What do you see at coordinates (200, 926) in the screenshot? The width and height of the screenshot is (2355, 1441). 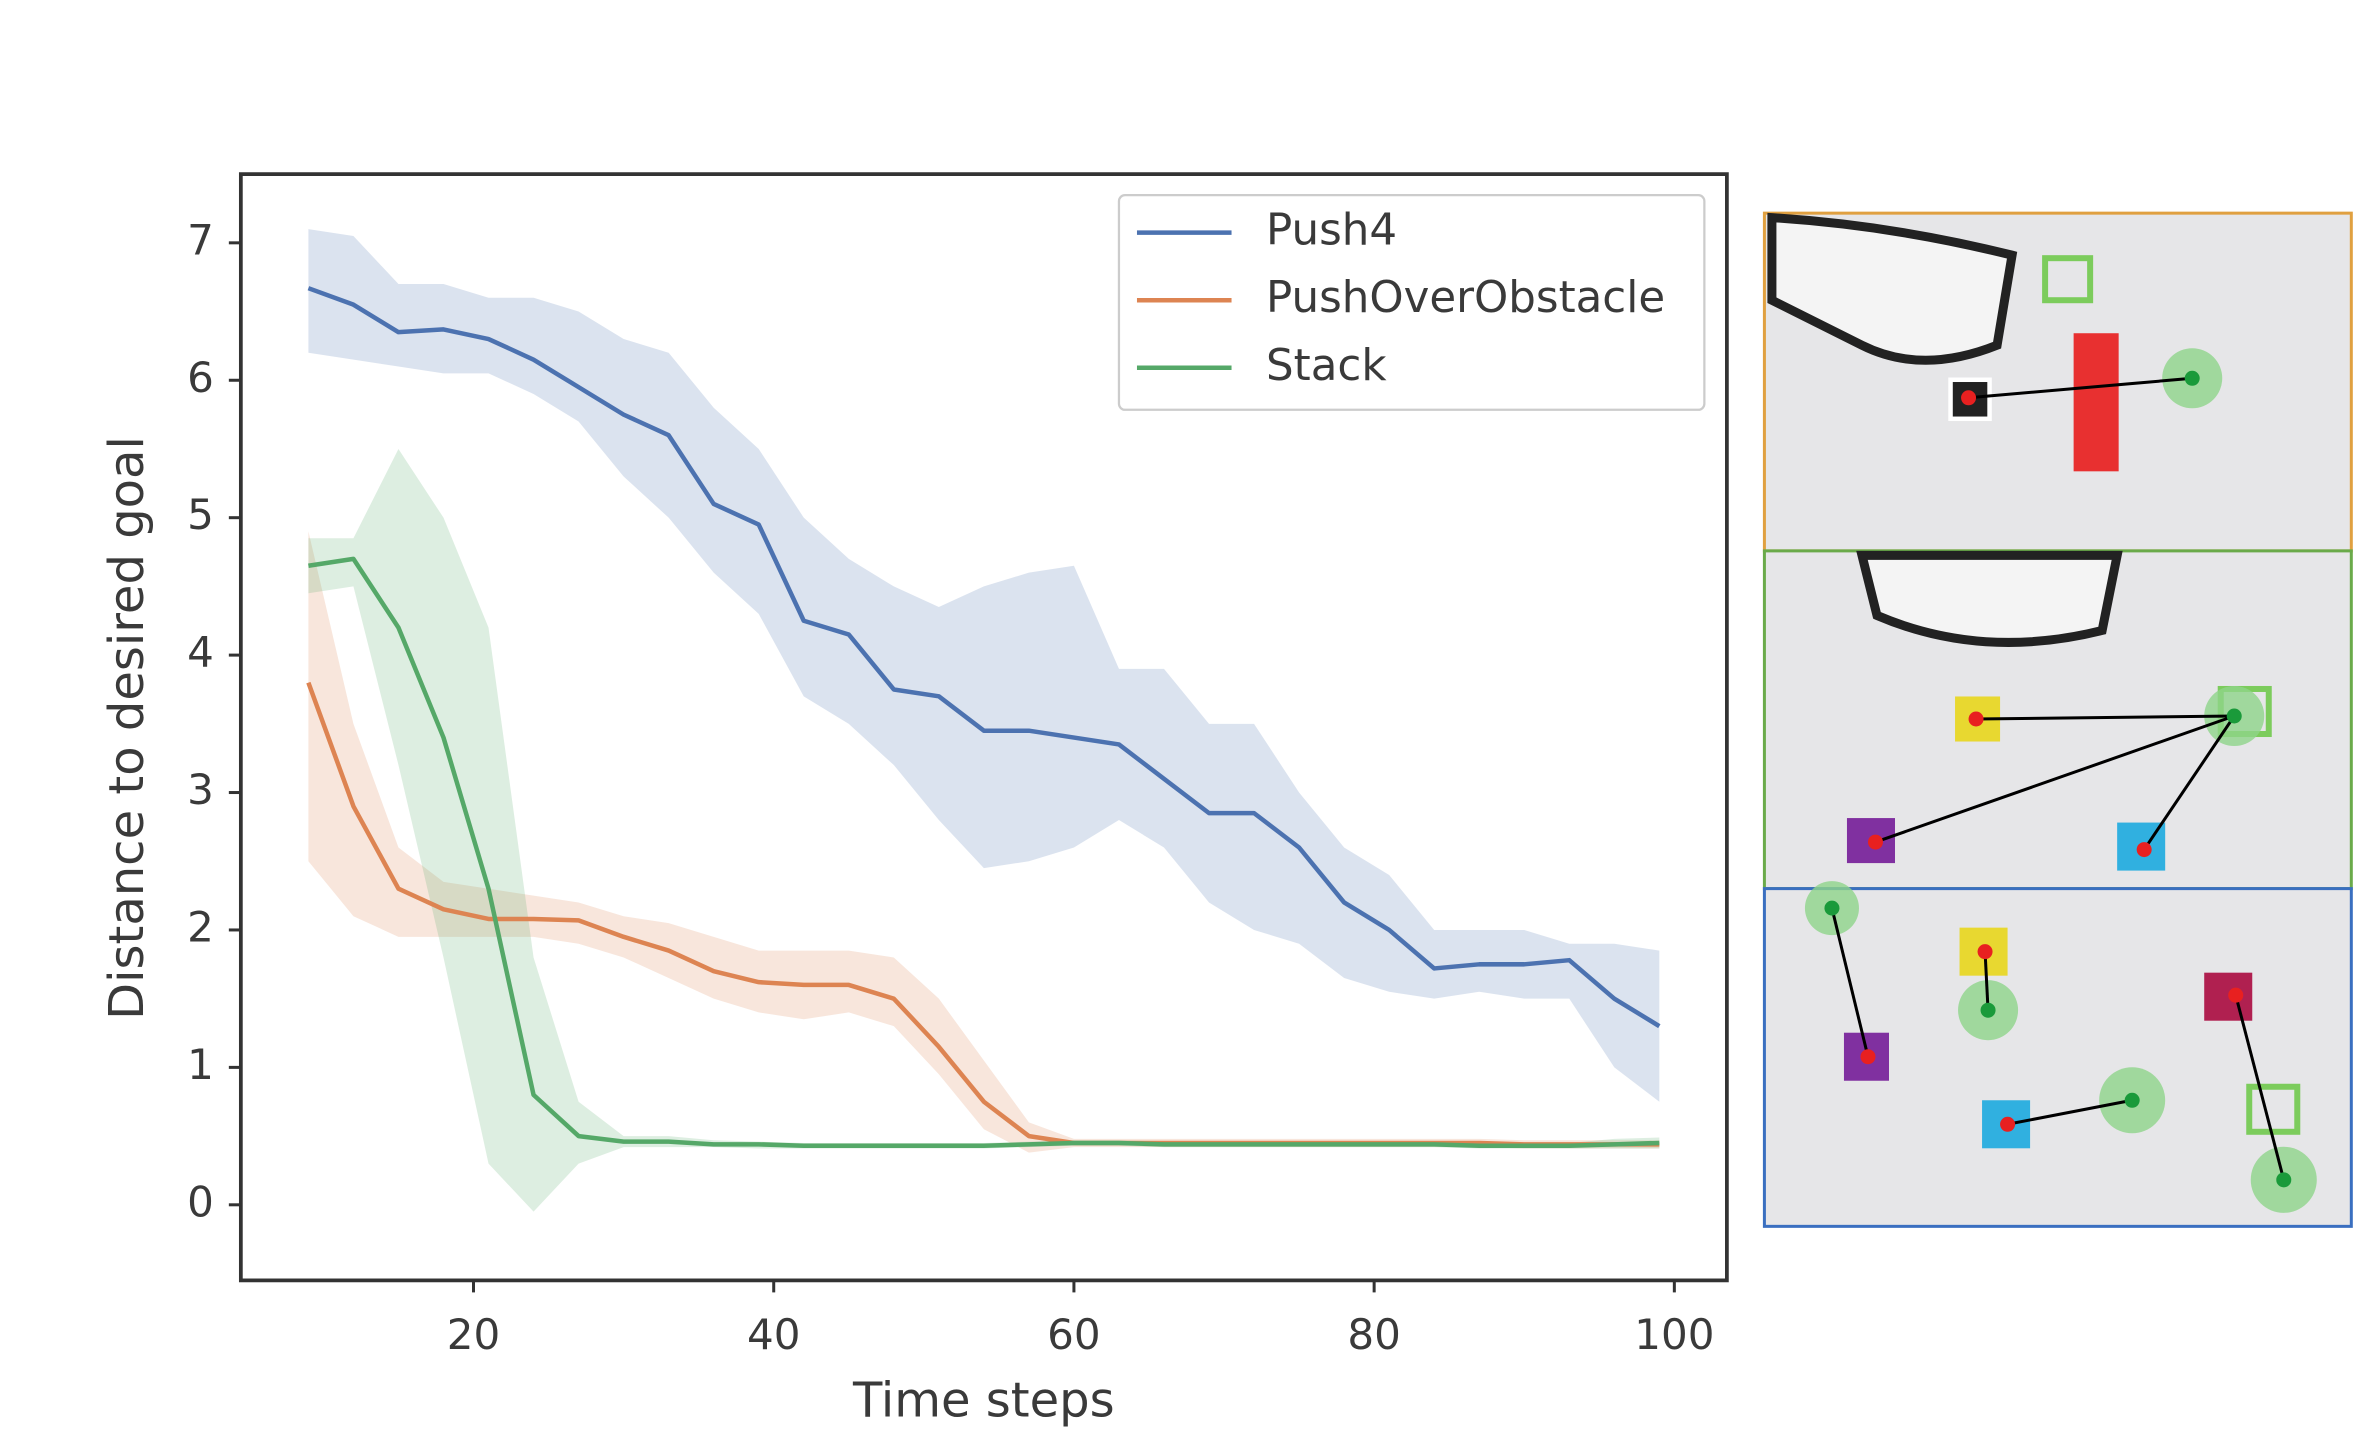 I see `y-tick-label: 2` at bounding box center [200, 926].